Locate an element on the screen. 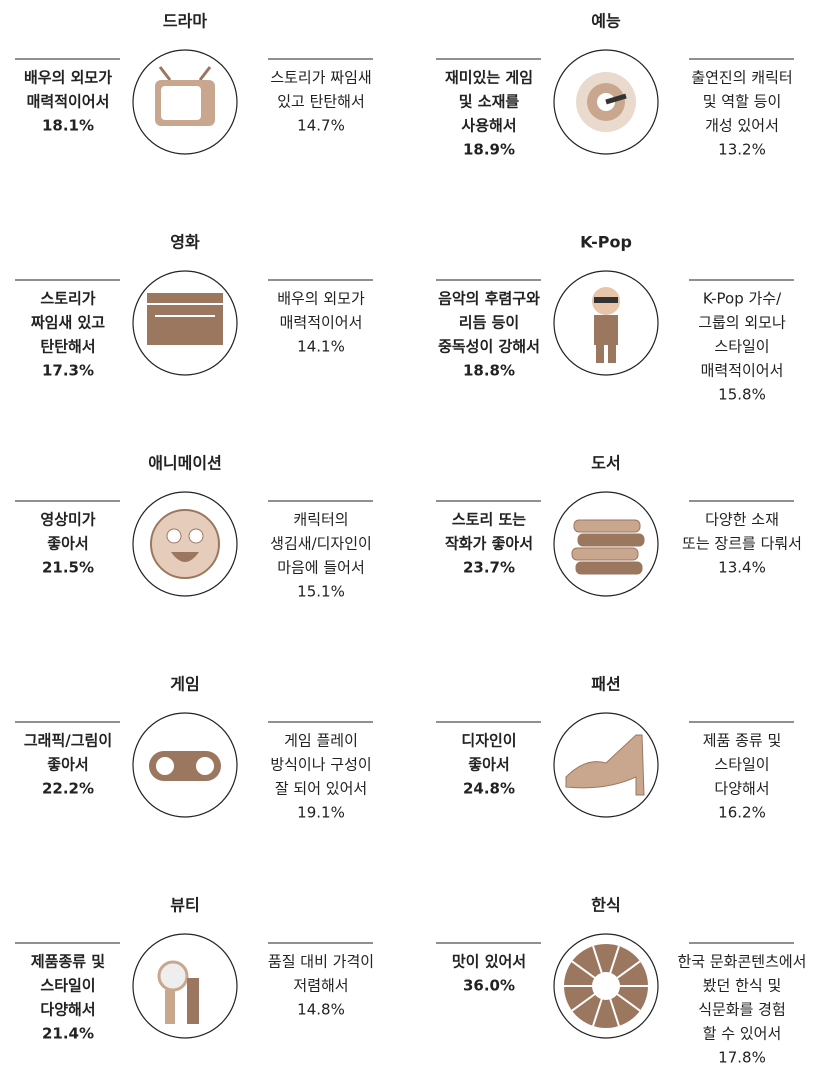 This screenshot has width=816, height=1069. reason-line: 리듬 등이 is located at coordinates (489, 323).